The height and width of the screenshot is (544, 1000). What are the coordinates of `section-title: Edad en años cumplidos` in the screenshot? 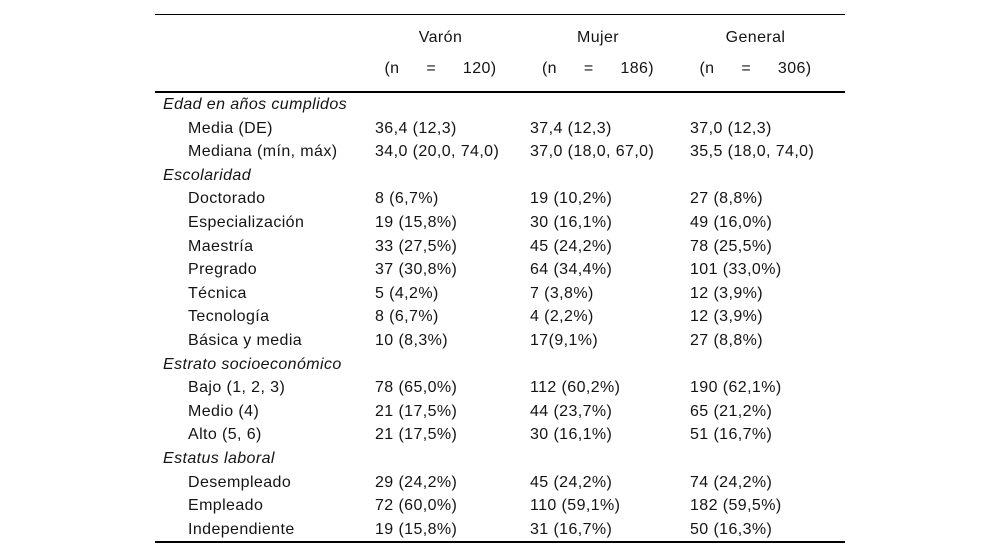 It's located at (255, 104).